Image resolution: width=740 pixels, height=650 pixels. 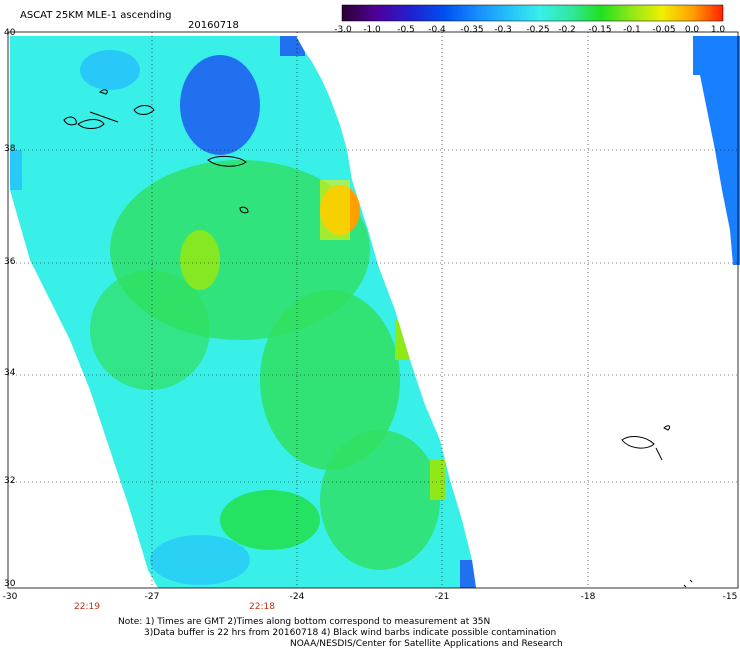 I want to click on colorbar-label: -0.05, so click(x=664, y=30).